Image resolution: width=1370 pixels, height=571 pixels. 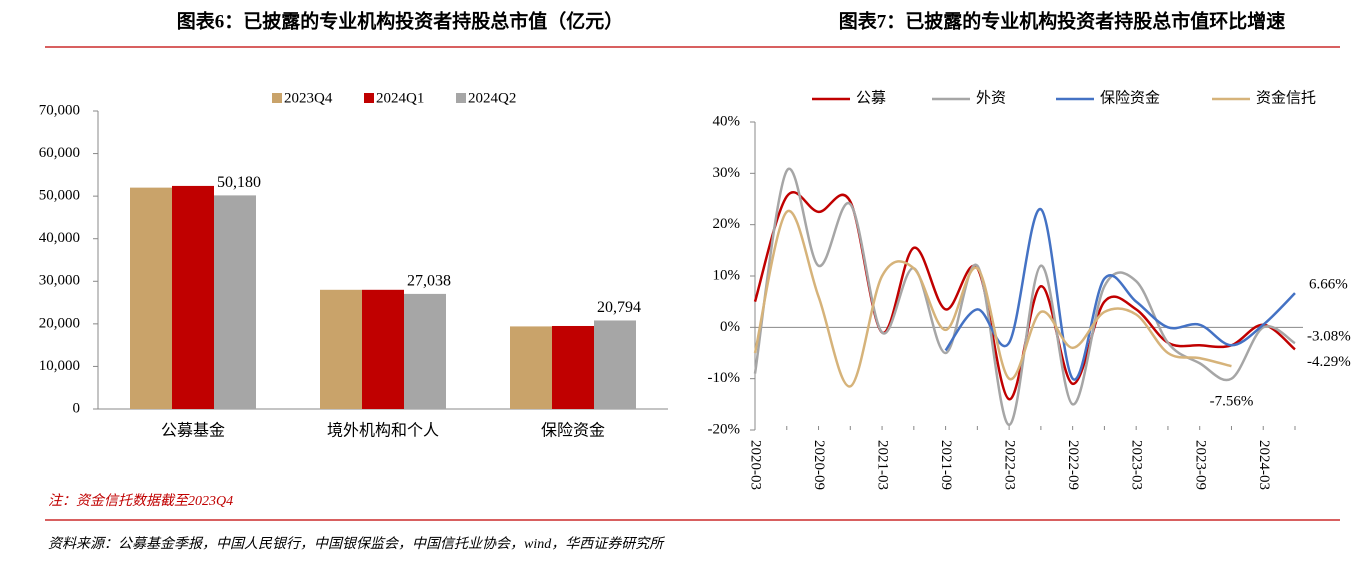 I want to click on legend-label: 2024Q1, so click(x=400, y=98).